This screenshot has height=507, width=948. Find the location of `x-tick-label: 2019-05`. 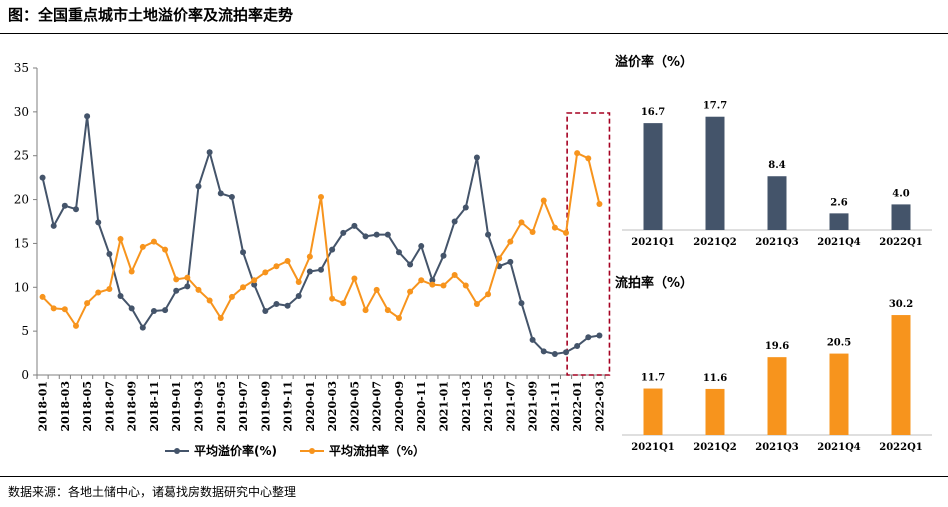

x-tick-label: 2019-05 is located at coordinates (221, 406).